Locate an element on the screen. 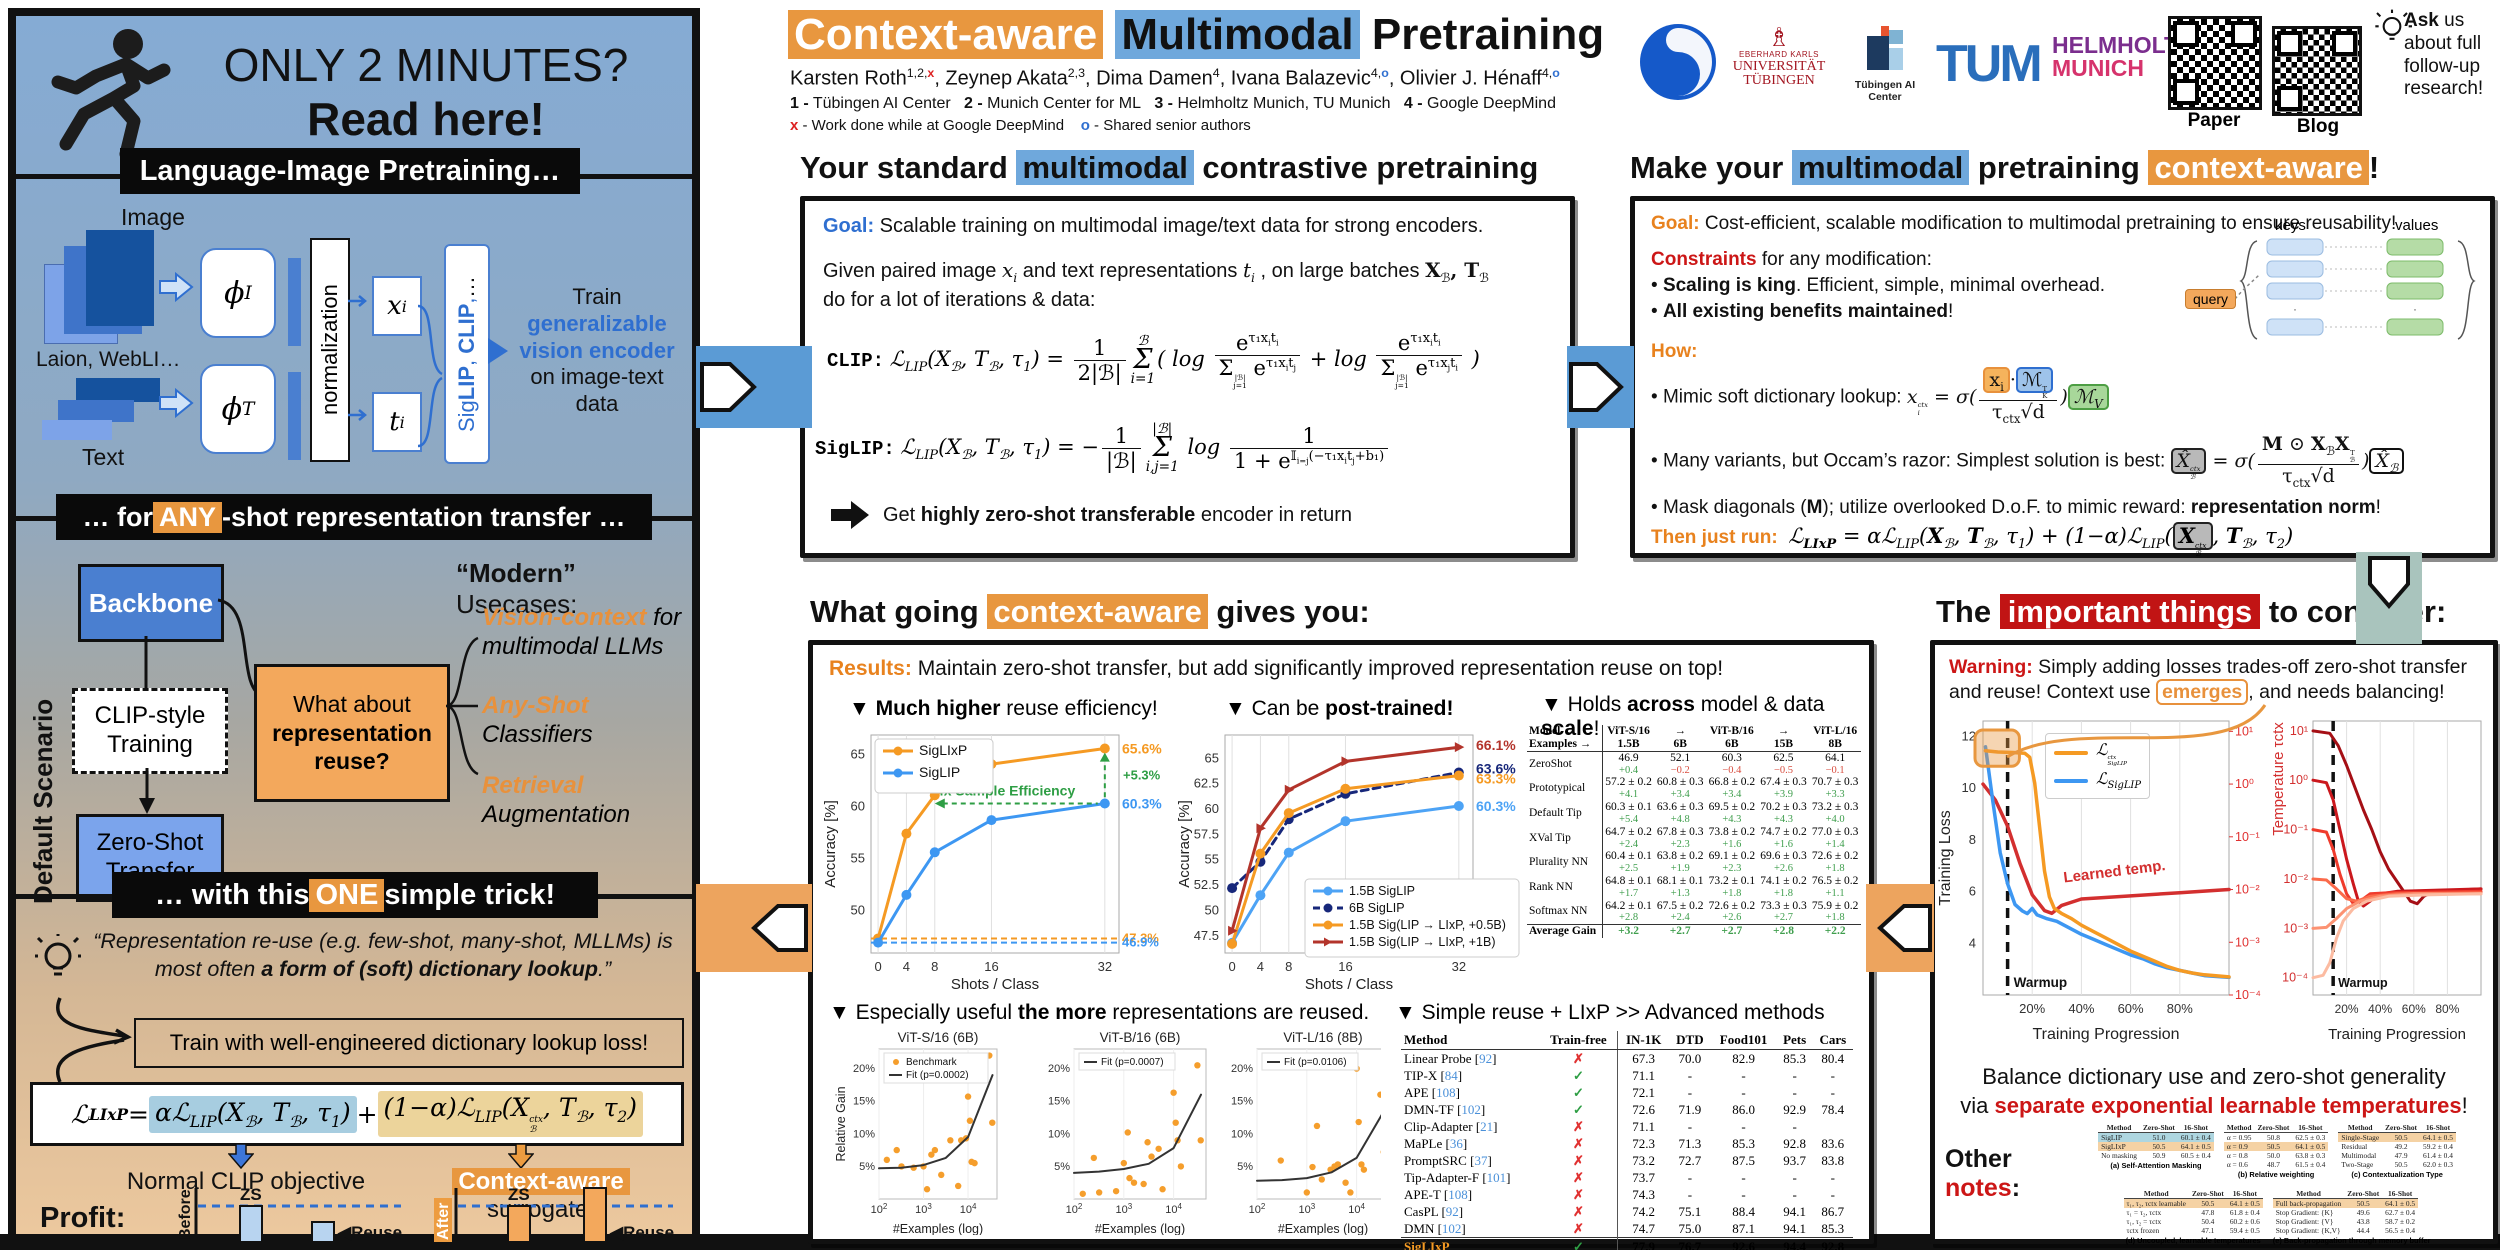 The width and height of the screenshot is (2500, 1250). table-row: α = 0.9 50.5 64.1 ± 0.5 is located at coordinates (2276, 1146).